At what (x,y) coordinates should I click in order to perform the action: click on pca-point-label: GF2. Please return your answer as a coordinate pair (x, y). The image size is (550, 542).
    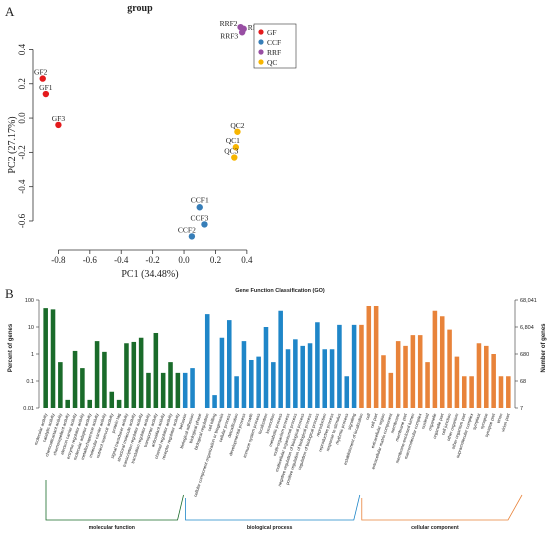
    Looking at the image, I should click on (41, 72).